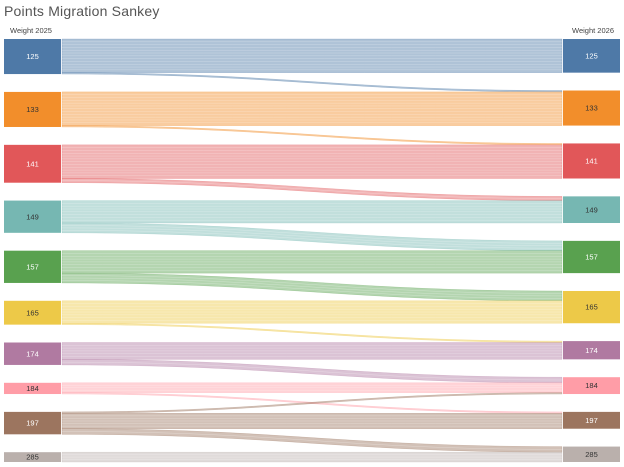 This screenshot has height=467, width=624. I want to click on left-axis-title: Weight 2025, so click(31, 30).